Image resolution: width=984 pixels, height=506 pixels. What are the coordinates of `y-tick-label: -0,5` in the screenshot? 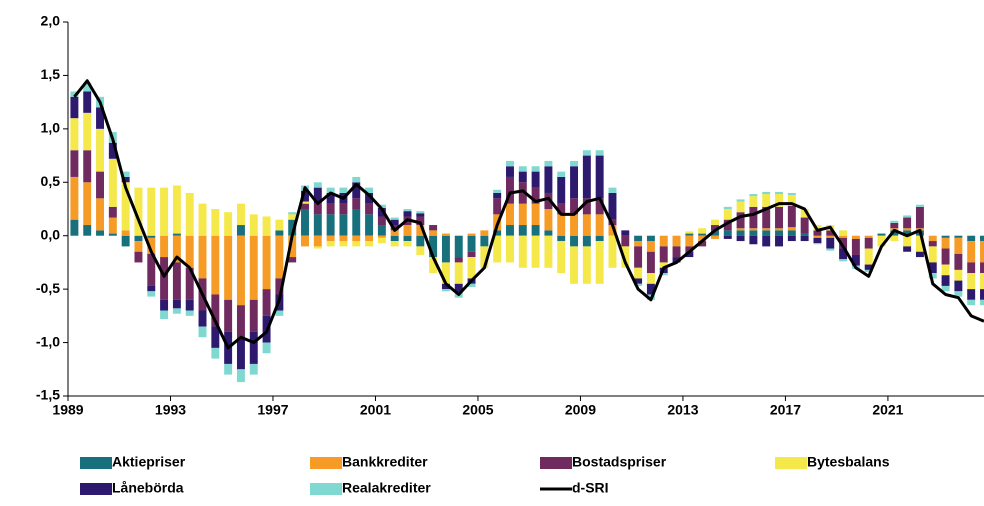 It's located at (48, 288).